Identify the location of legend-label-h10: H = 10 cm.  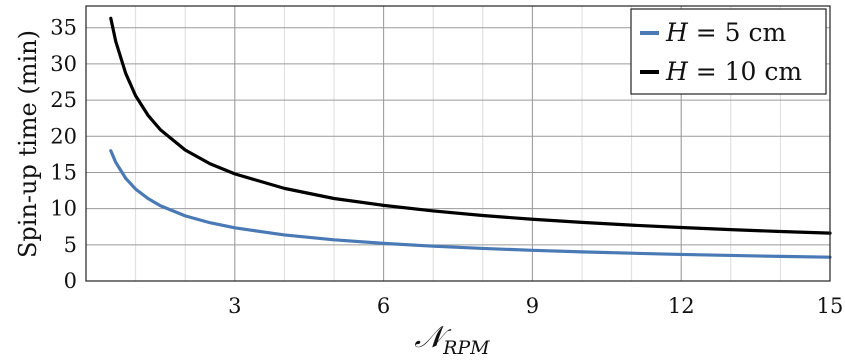
(733, 71).